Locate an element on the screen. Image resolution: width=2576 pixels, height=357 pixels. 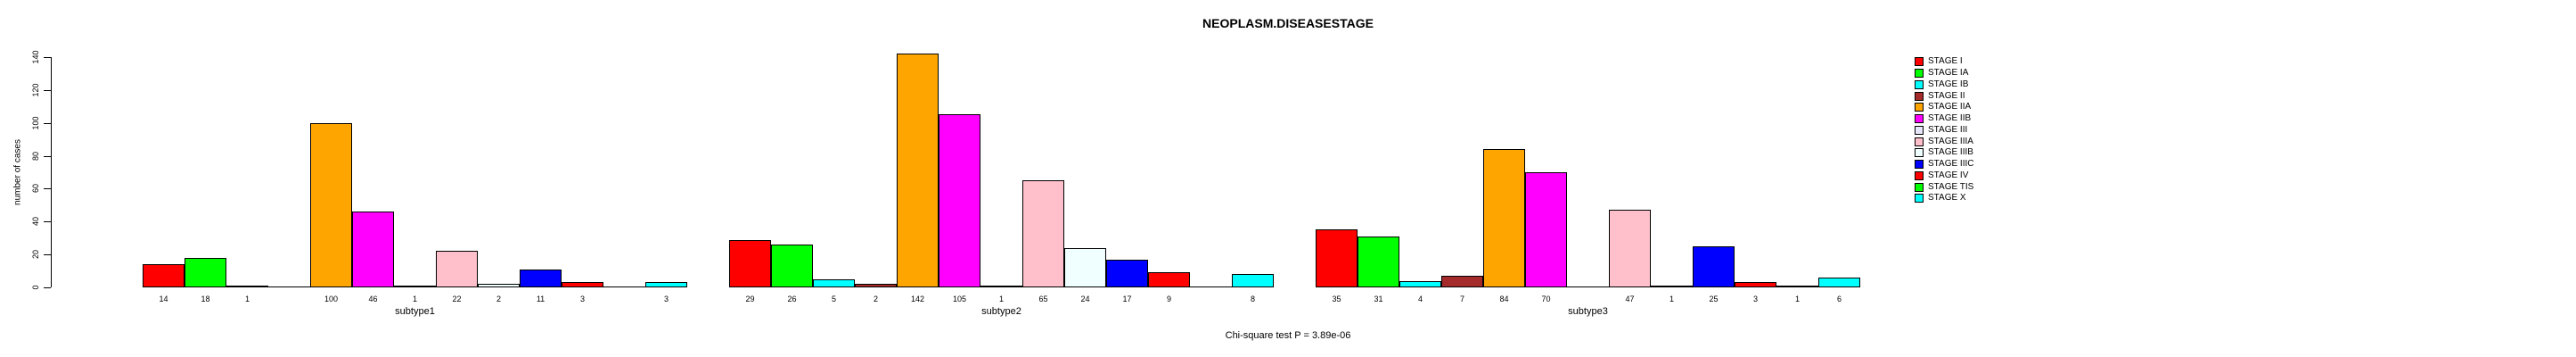
legend-item-stage-x: STAGE X is located at coordinates (1944, 198).